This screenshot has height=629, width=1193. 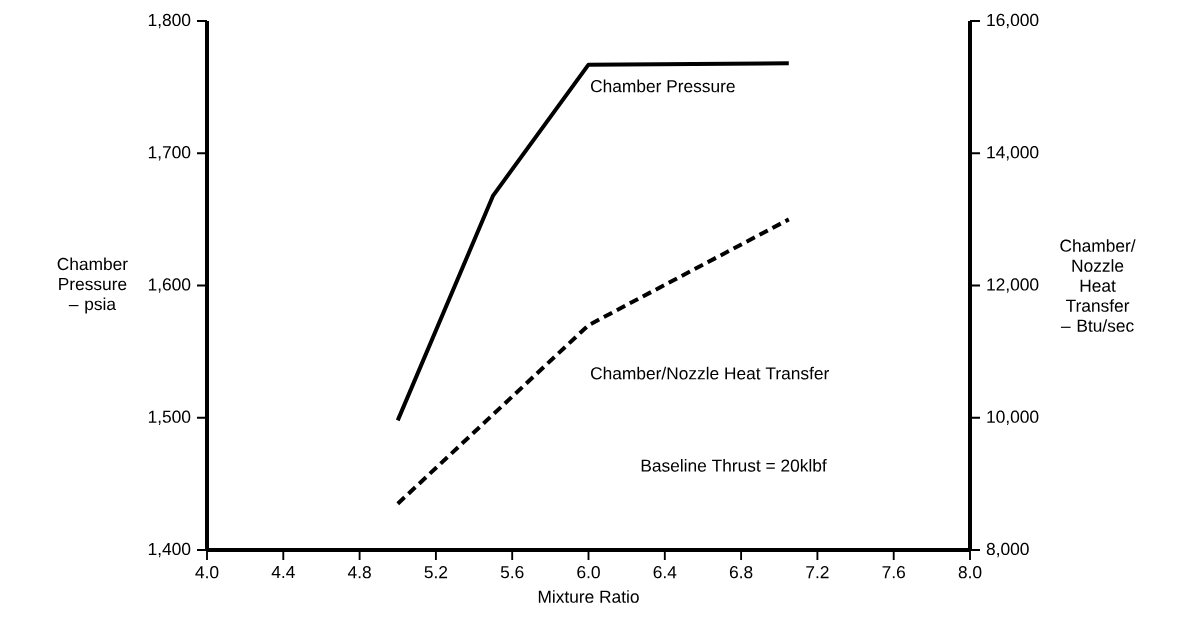 What do you see at coordinates (710, 373) in the screenshot?
I see `series-label: Chamber/Nozzle Heat Transfer` at bounding box center [710, 373].